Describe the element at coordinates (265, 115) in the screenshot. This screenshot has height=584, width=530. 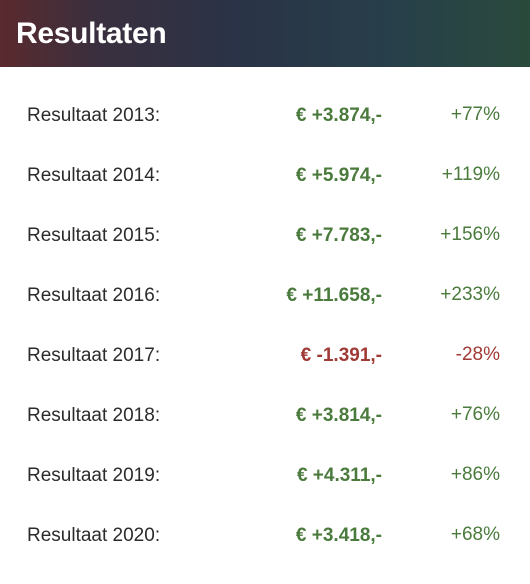
I see `result-row-2013: Resultaat 2013: € +3.874,- +77%` at that location.